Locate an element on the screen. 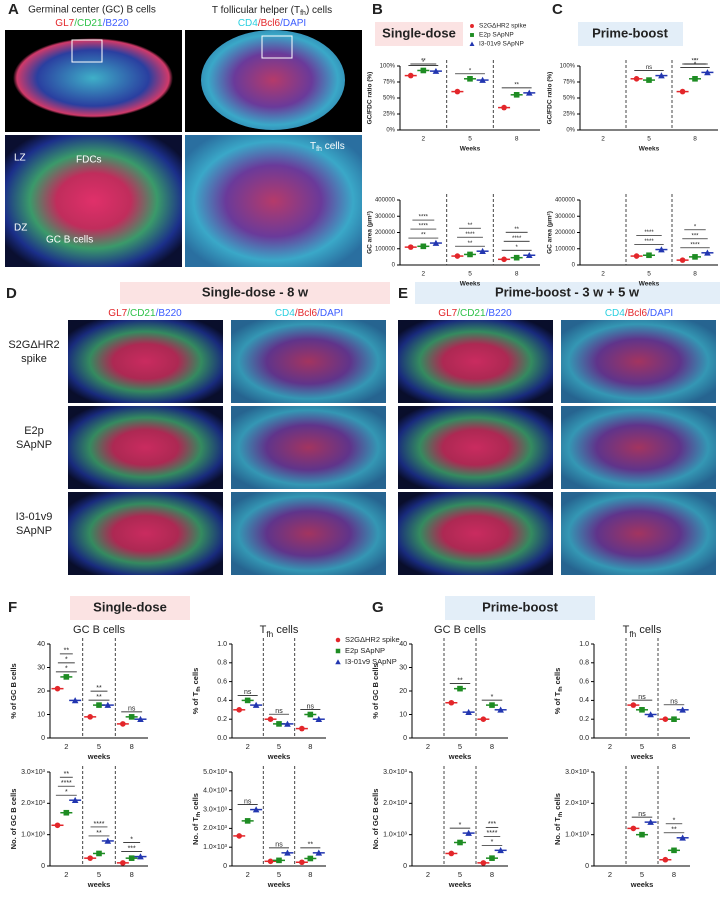 This screenshot has height=904, width=724. row-label: S2GΔHR2 is located at coordinates (33, 345).